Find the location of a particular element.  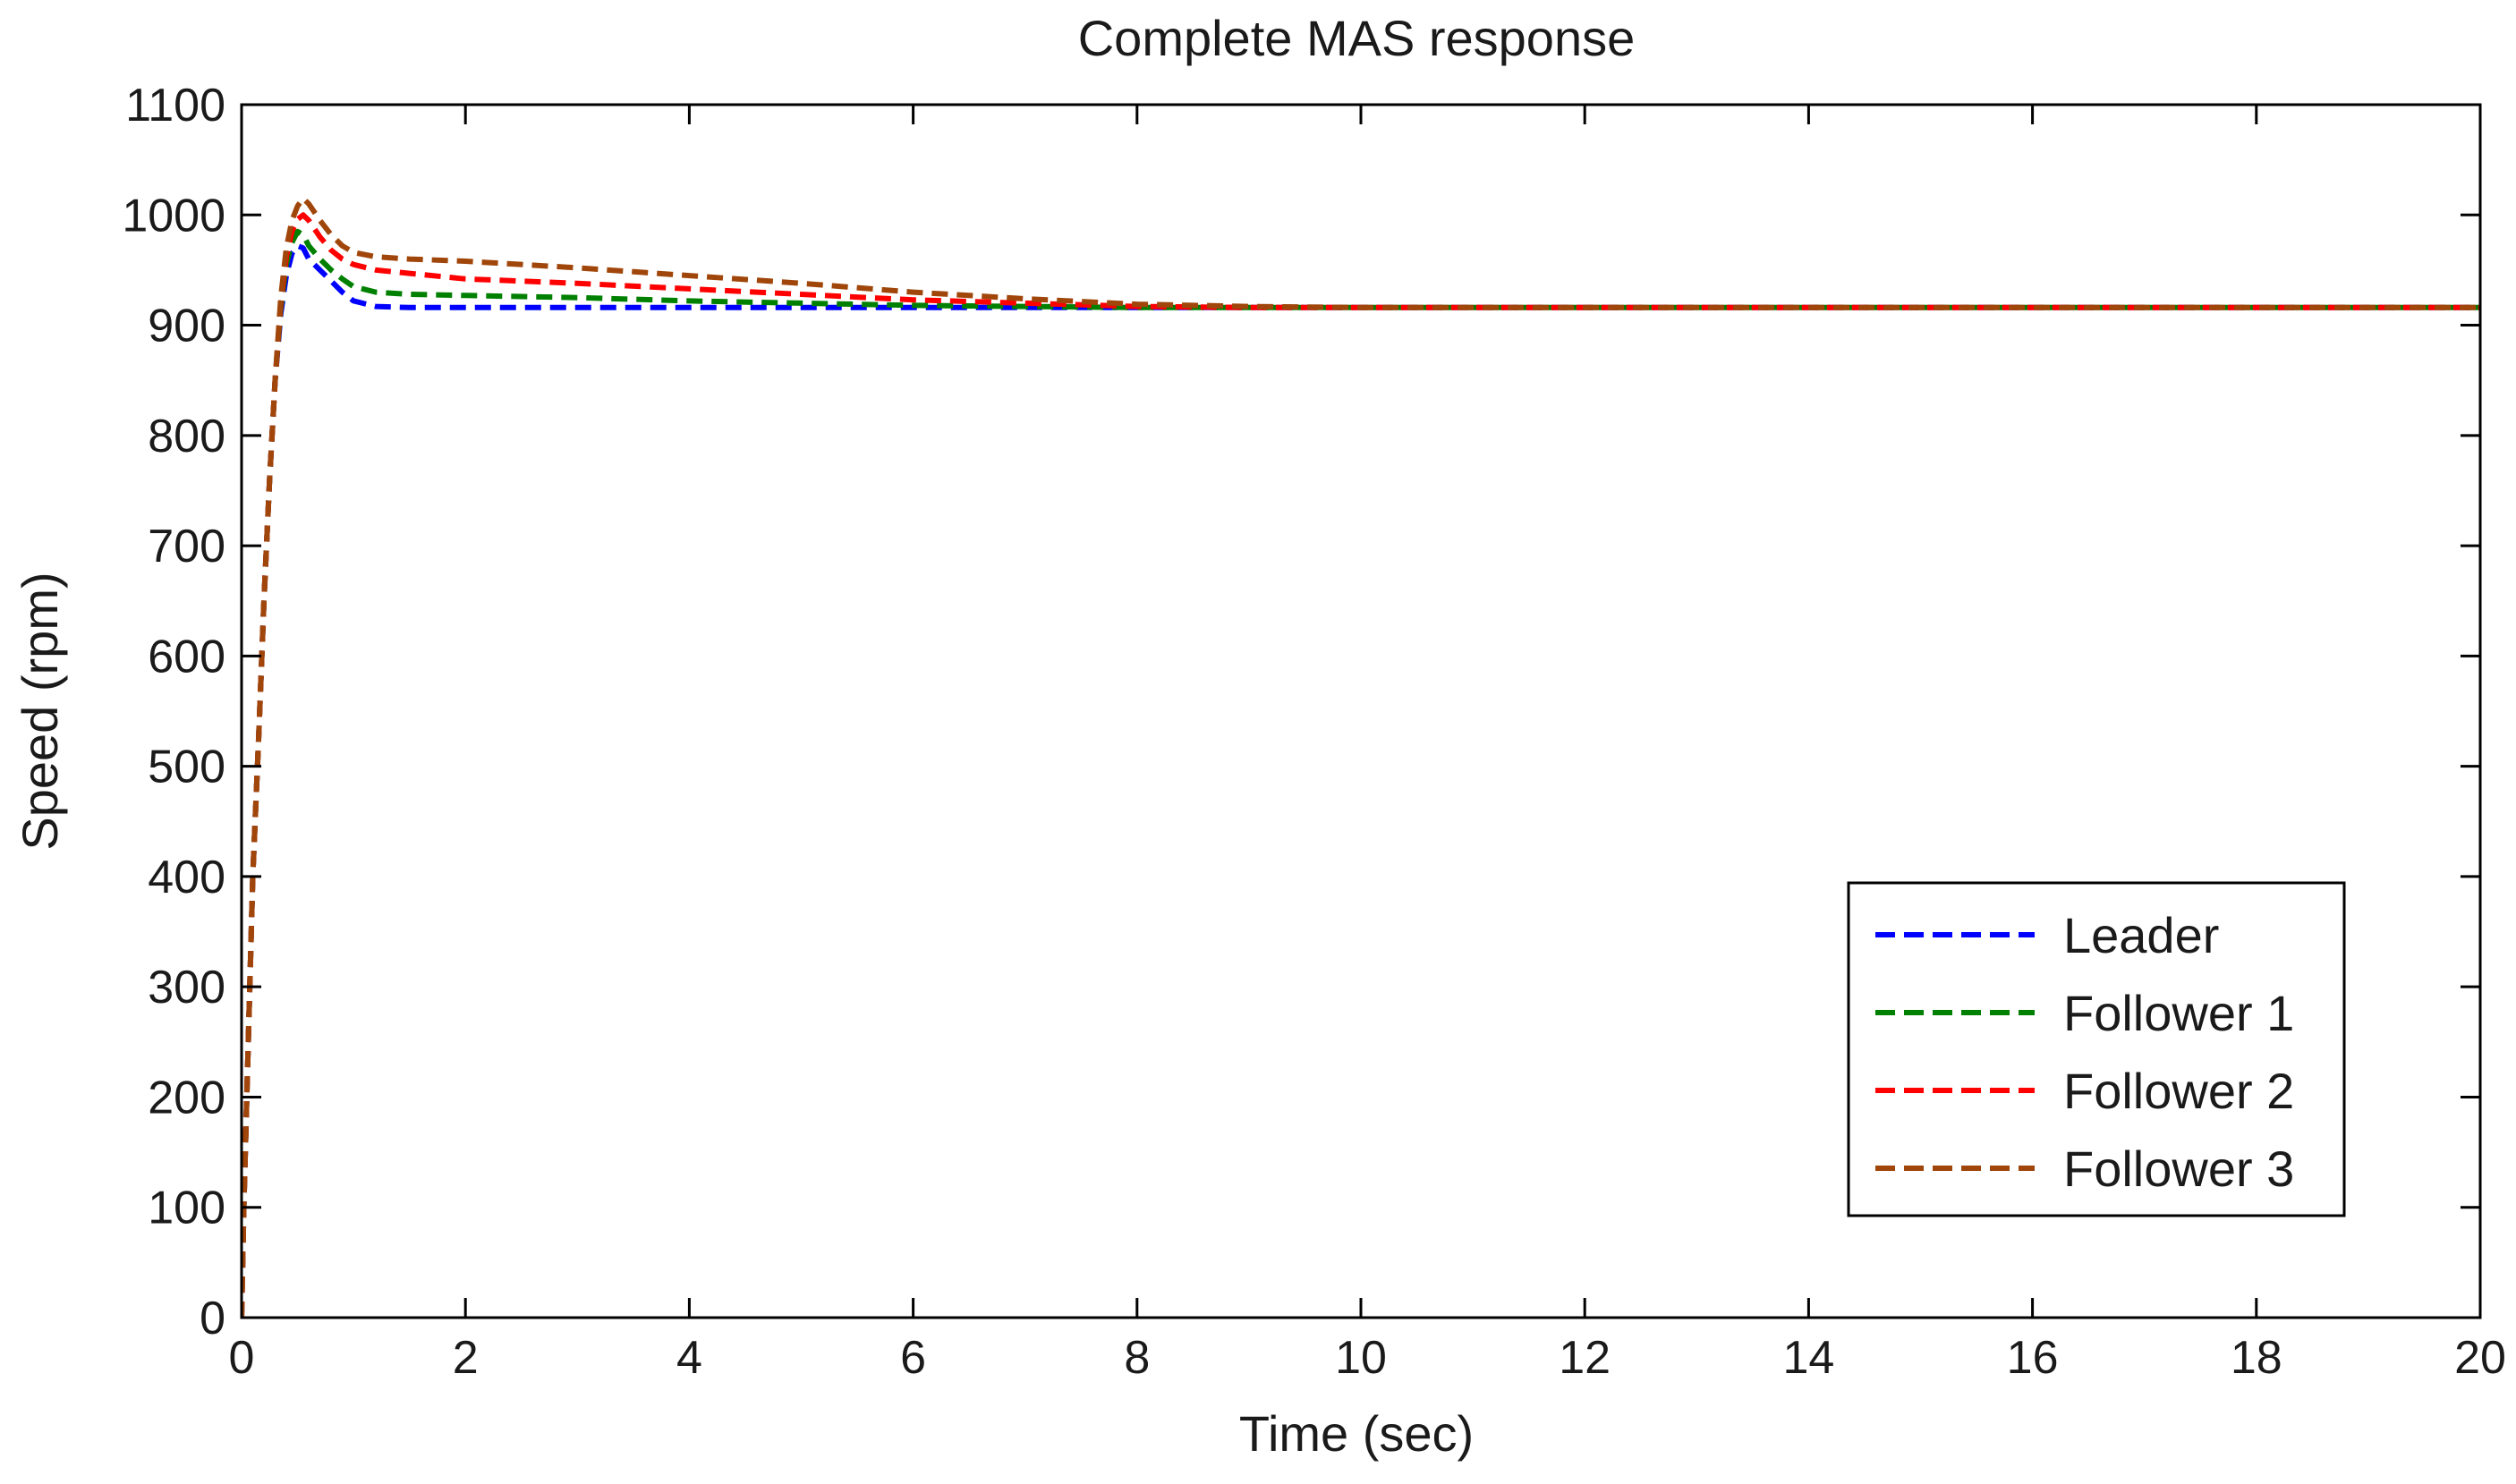

legend-label: Leader is located at coordinates (2141, 935).